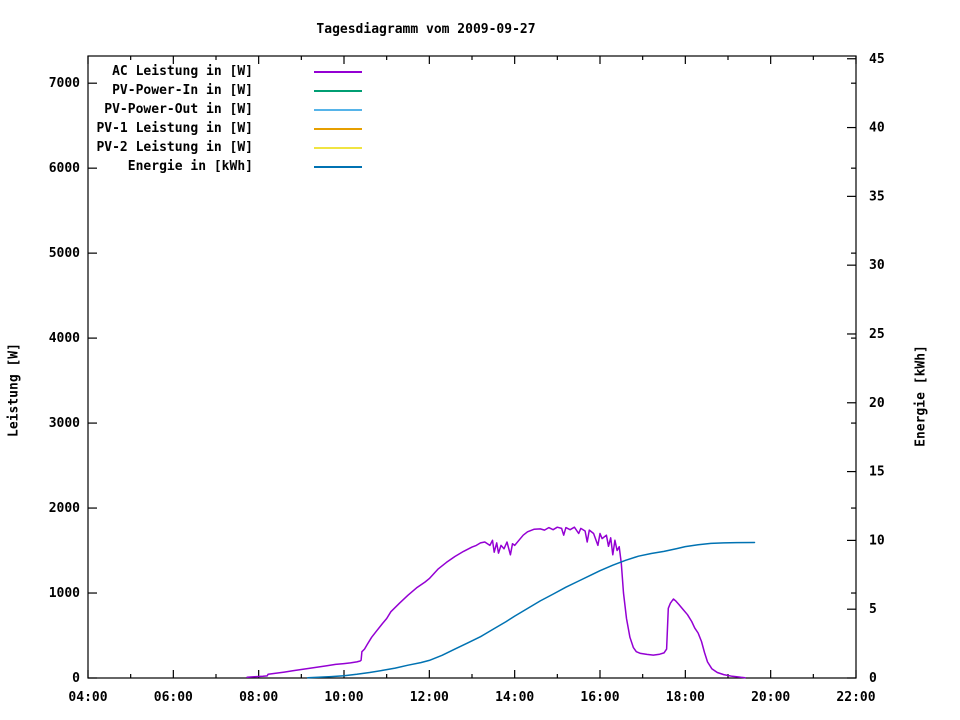  What do you see at coordinates (426, 29) in the screenshot?
I see `chart-title: Tagesdiagramm vom 2009-09-27` at bounding box center [426, 29].